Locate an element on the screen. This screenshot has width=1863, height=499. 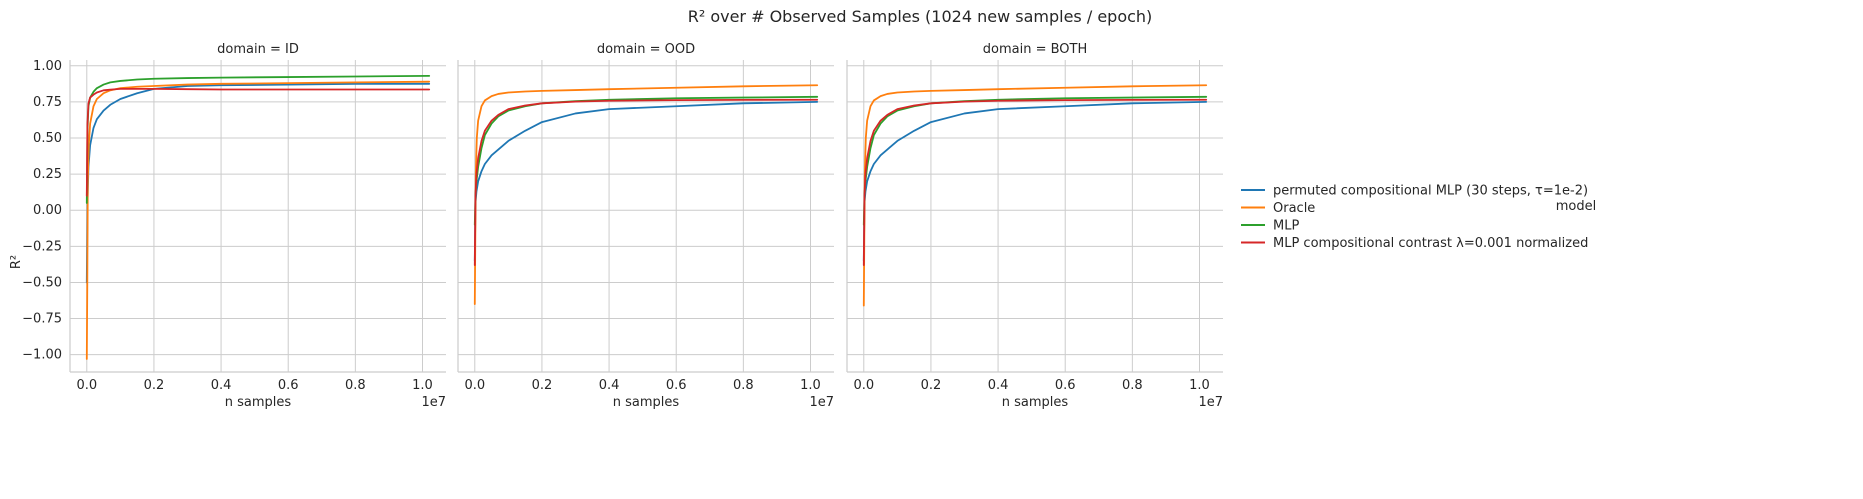
y-tick-label: 0.25 is located at coordinates (47, 174).